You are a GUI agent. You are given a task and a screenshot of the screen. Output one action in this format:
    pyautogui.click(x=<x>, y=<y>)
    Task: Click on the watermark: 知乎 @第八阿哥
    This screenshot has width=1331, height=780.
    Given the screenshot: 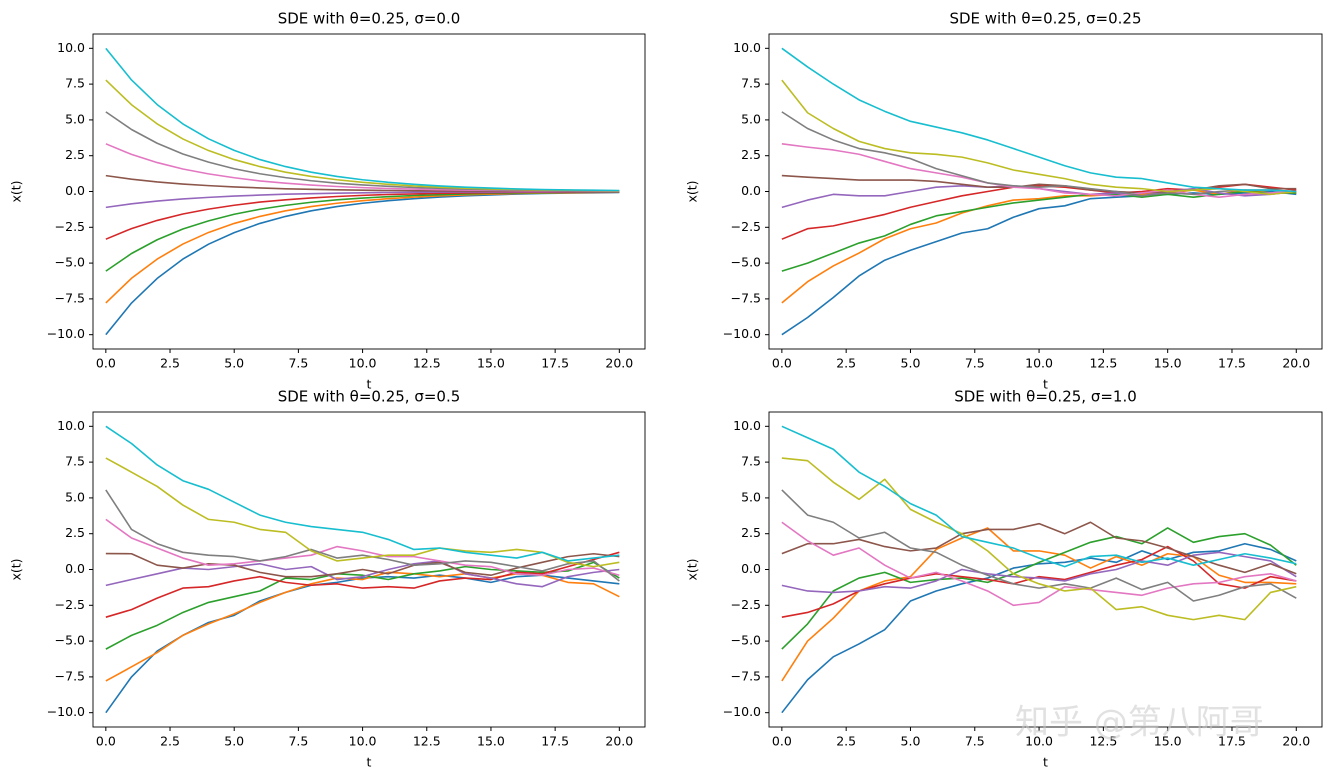 What is the action you would take?
    pyautogui.click(x=1139, y=723)
    